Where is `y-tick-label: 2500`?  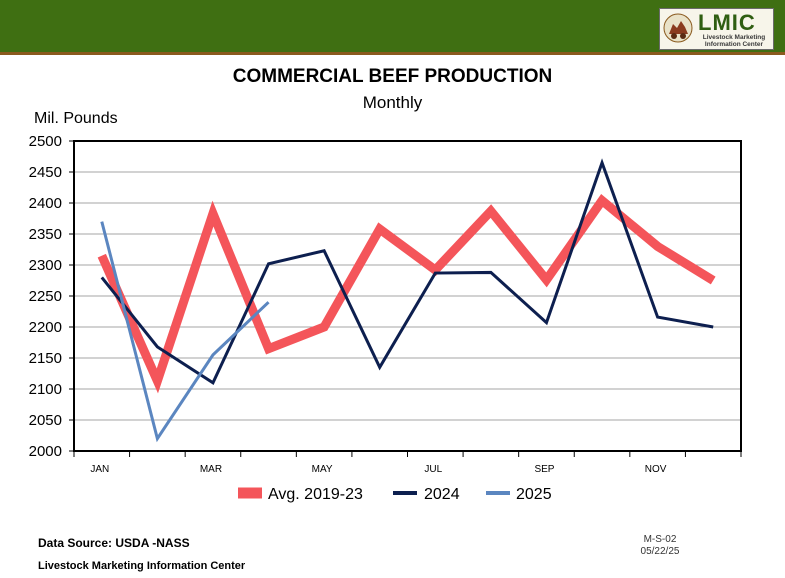
y-tick-label: 2500 is located at coordinates (45, 141).